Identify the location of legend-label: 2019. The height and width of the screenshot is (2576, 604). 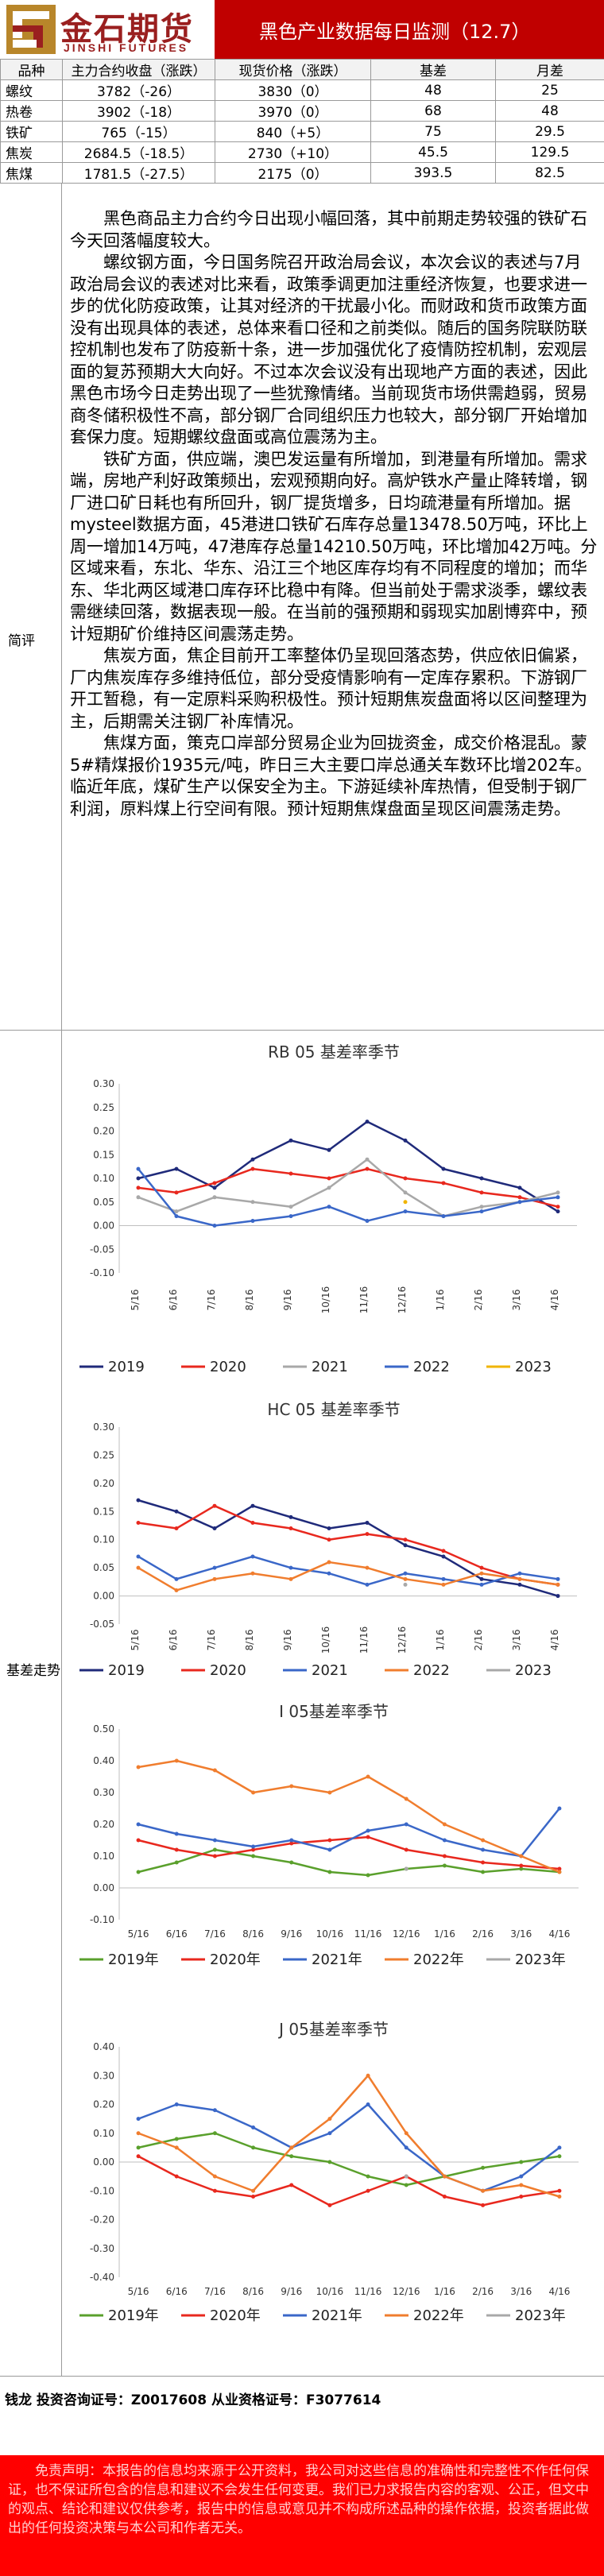
(126, 1367).